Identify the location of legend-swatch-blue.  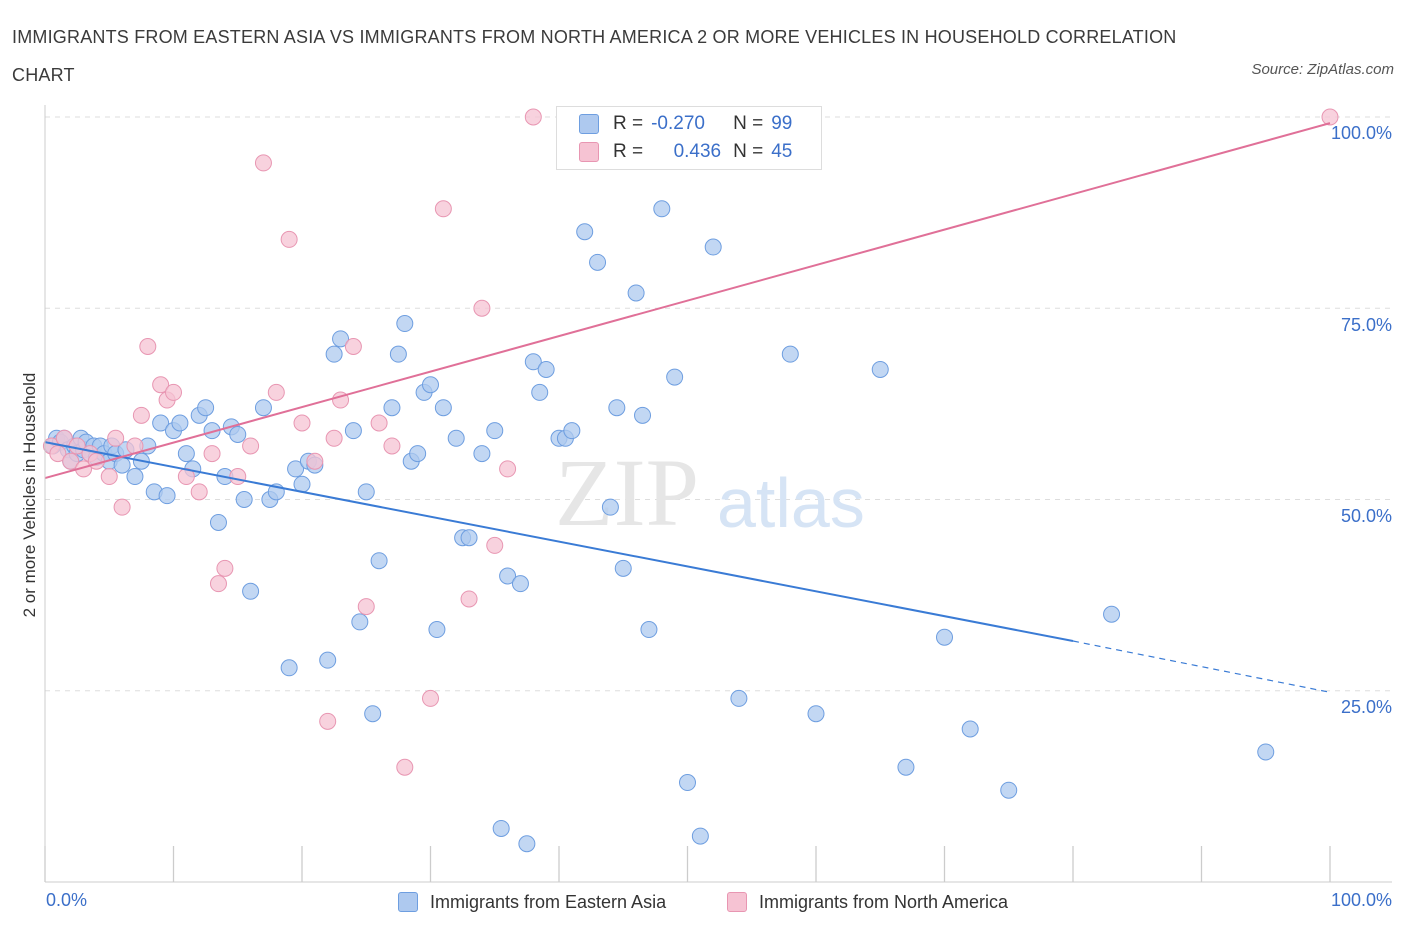
(408, 902).